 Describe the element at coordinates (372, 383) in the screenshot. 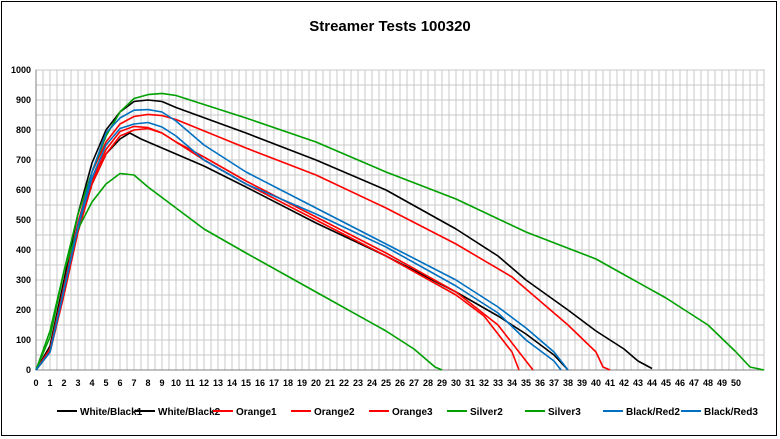

I see `x-tick-label: 24` at that location.